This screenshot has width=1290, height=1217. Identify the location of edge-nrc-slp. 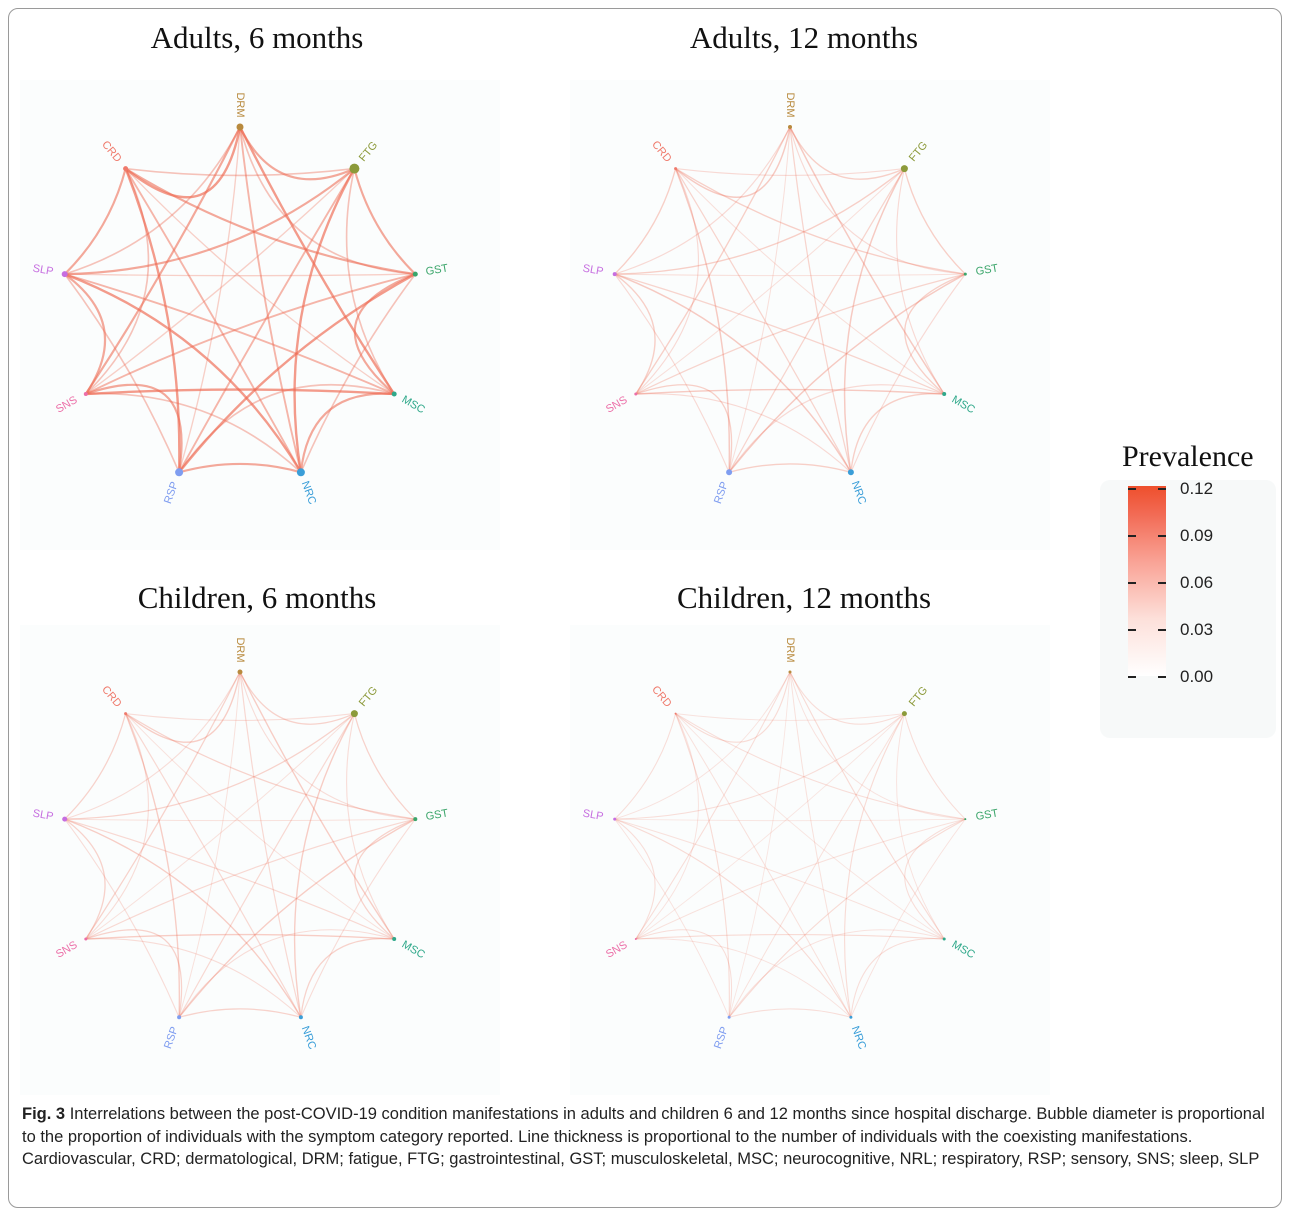
(183, 918).